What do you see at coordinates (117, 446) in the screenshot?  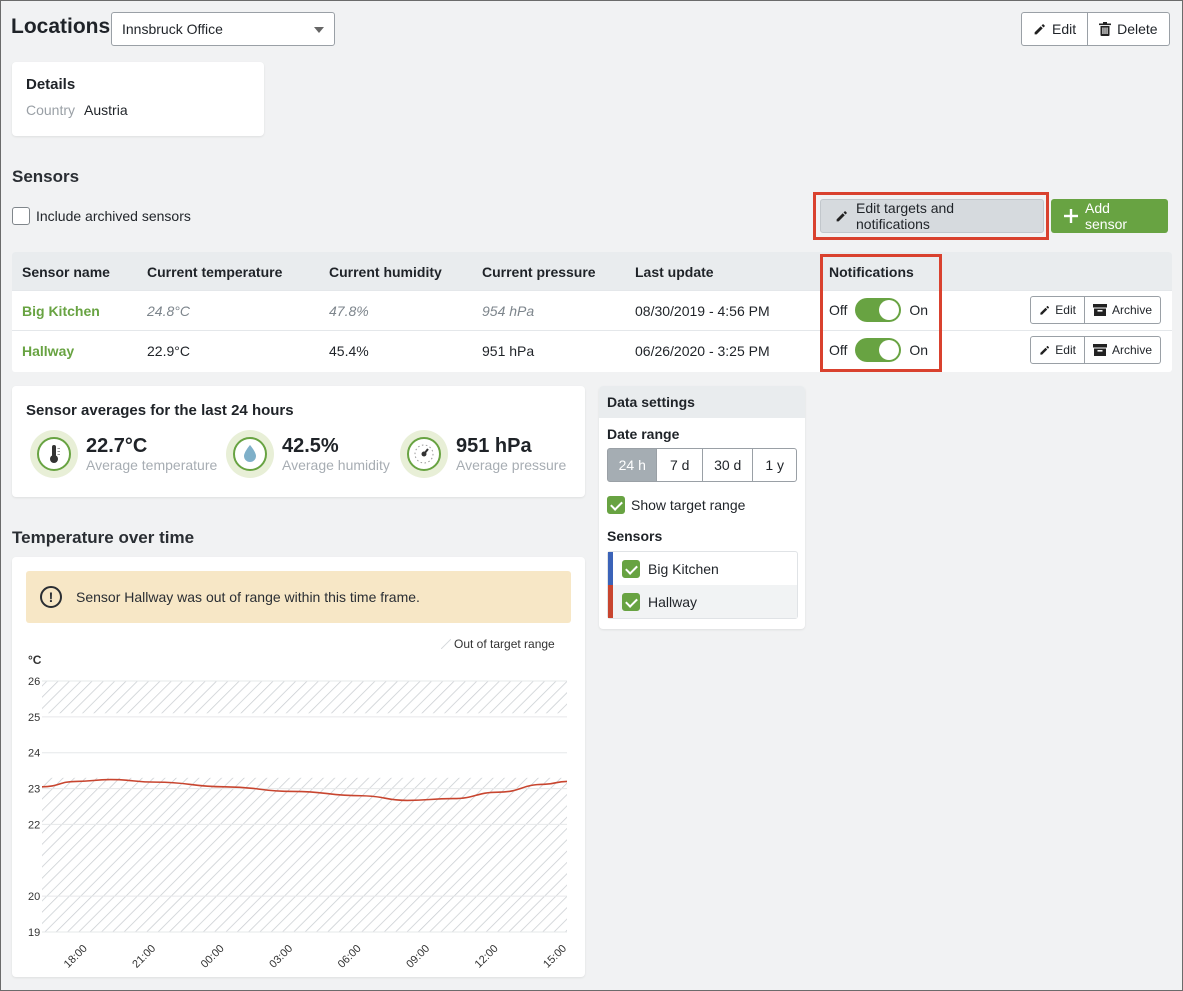 I see `average-temperature-value: 22.7°C` at bounding box center [117, 446].